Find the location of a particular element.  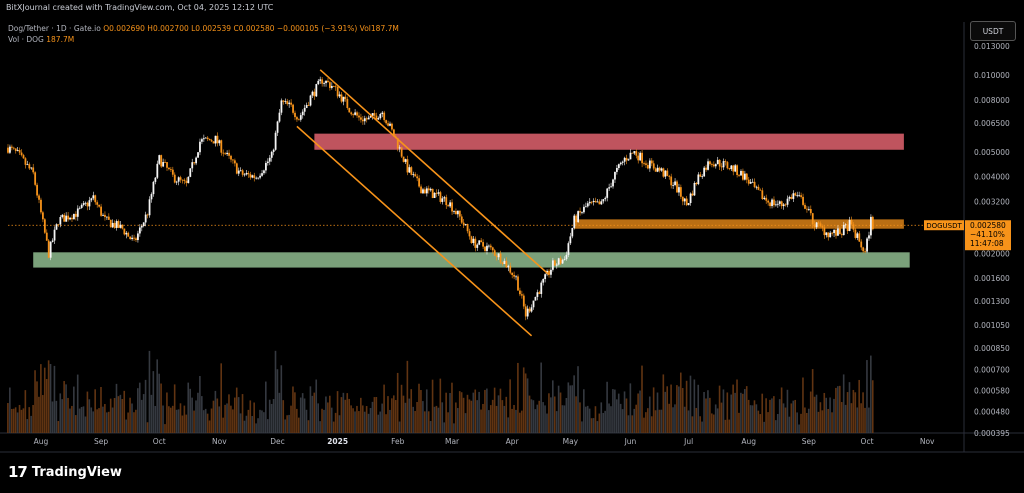

tradingview-logo: 17 TradingView is located at coordinates (65, 472).